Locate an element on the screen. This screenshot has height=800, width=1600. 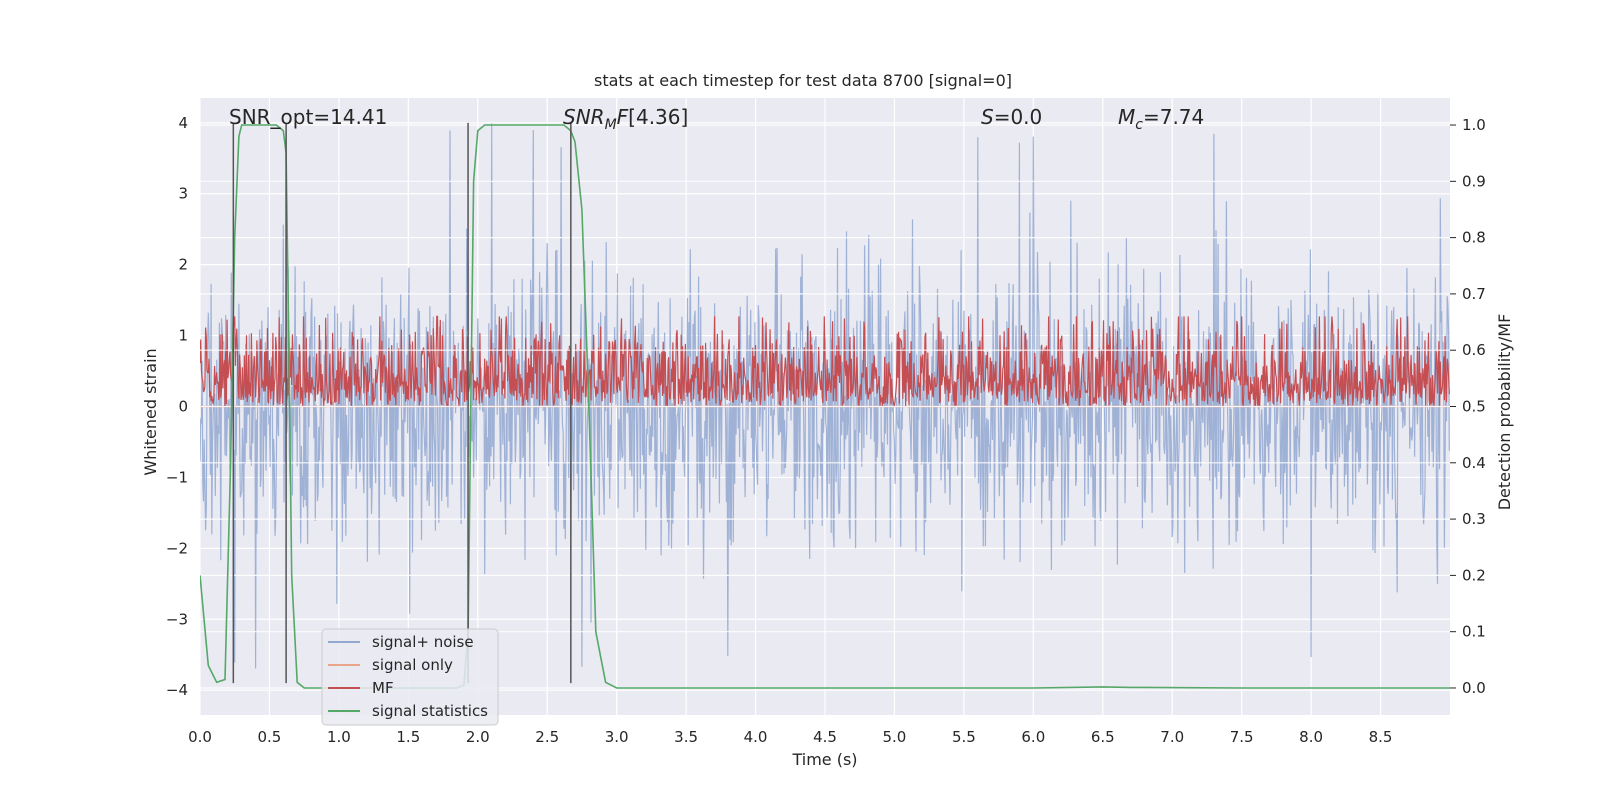
x-tick-label-6: 3.0 is located at coordinates (617, 737).